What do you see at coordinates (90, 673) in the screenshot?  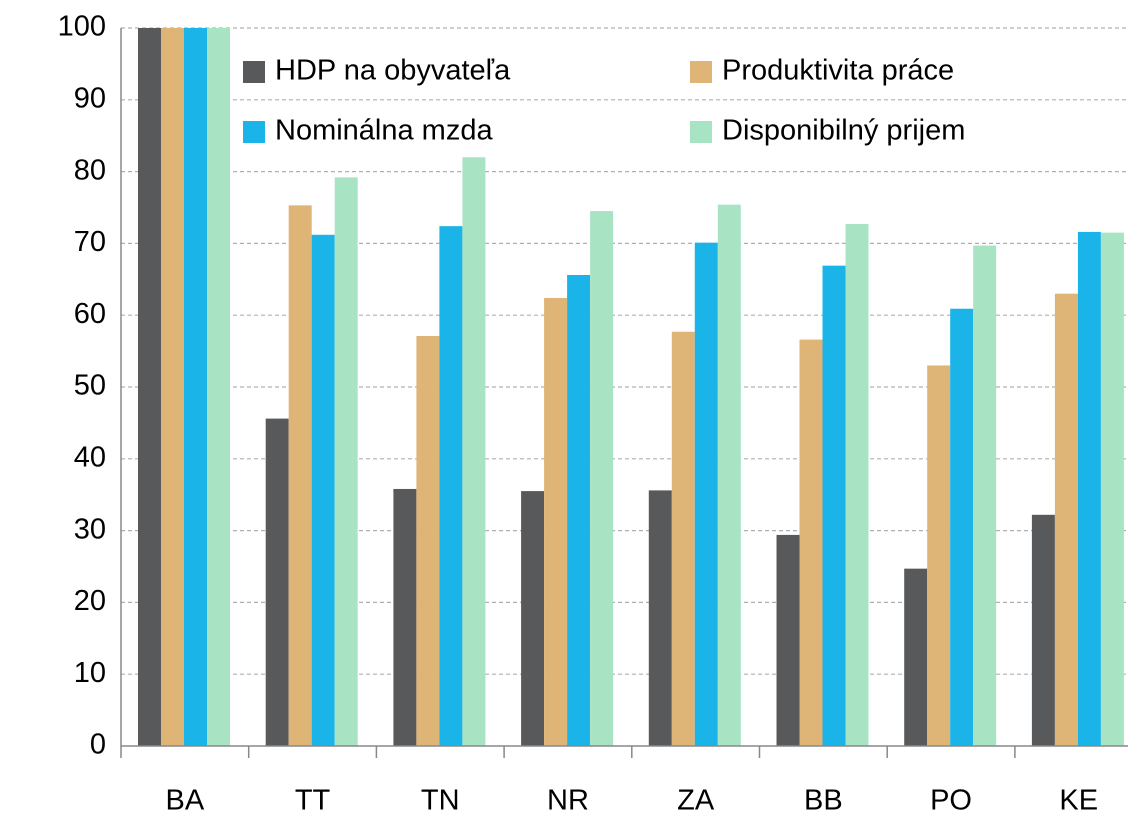 I see `y-tick-label: 10` at bounding box center [90, 673].